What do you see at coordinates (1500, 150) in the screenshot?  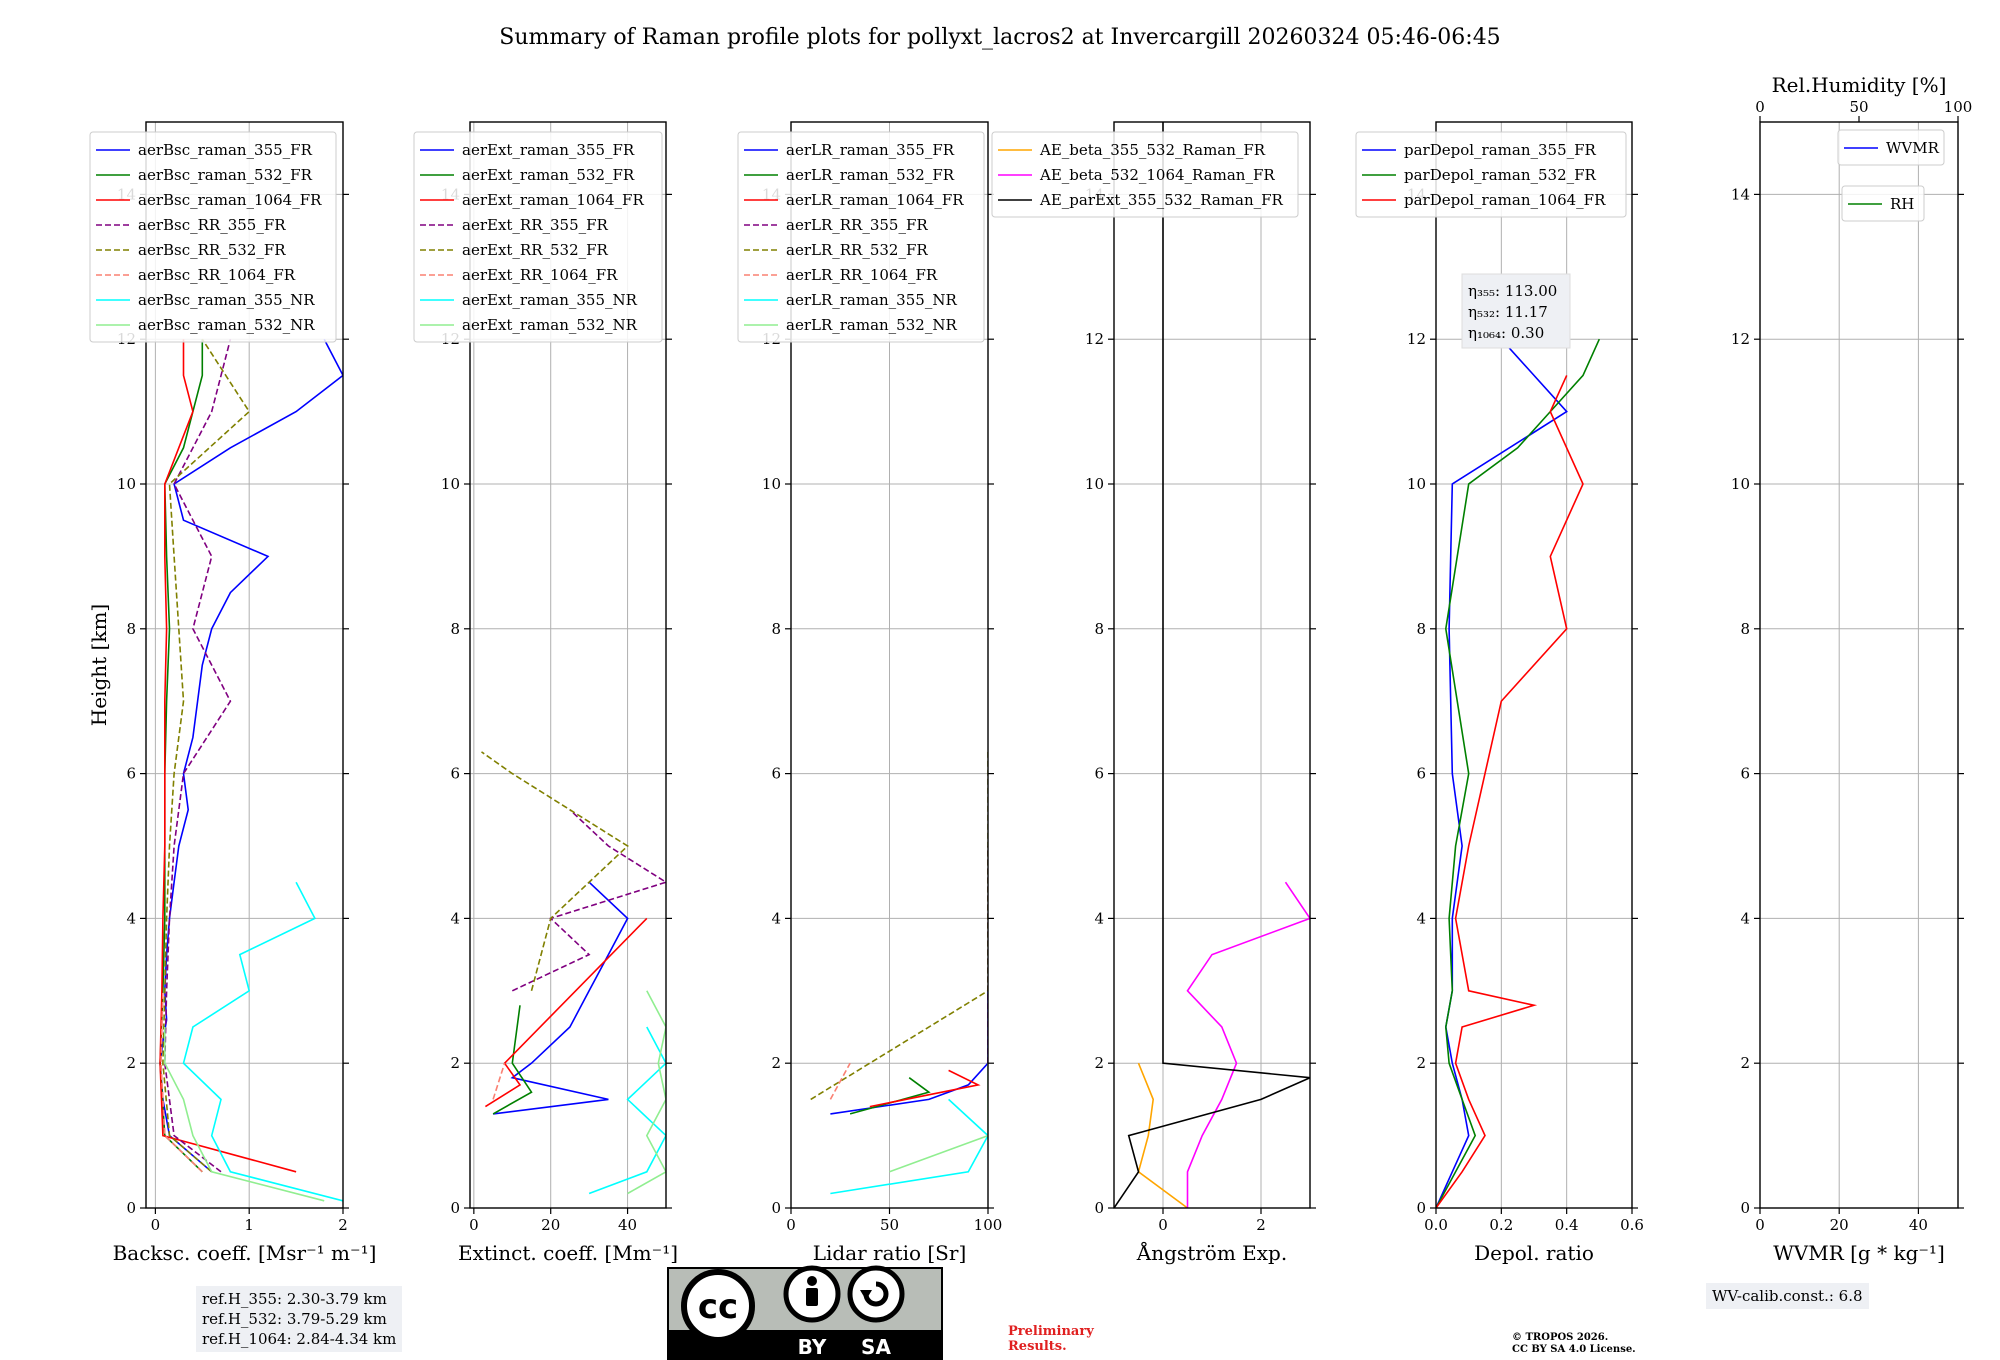 I see `legend-item: parDepol_raman_355_FR` at bounding box center [1500, 150].